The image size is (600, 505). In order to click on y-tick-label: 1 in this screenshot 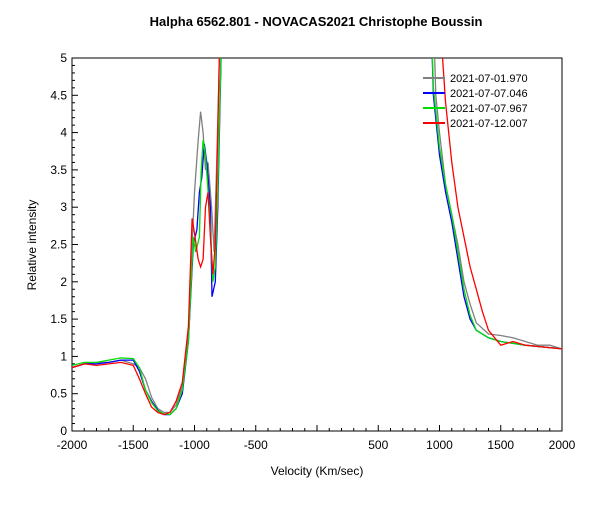, I will do `click(63, 356)`.